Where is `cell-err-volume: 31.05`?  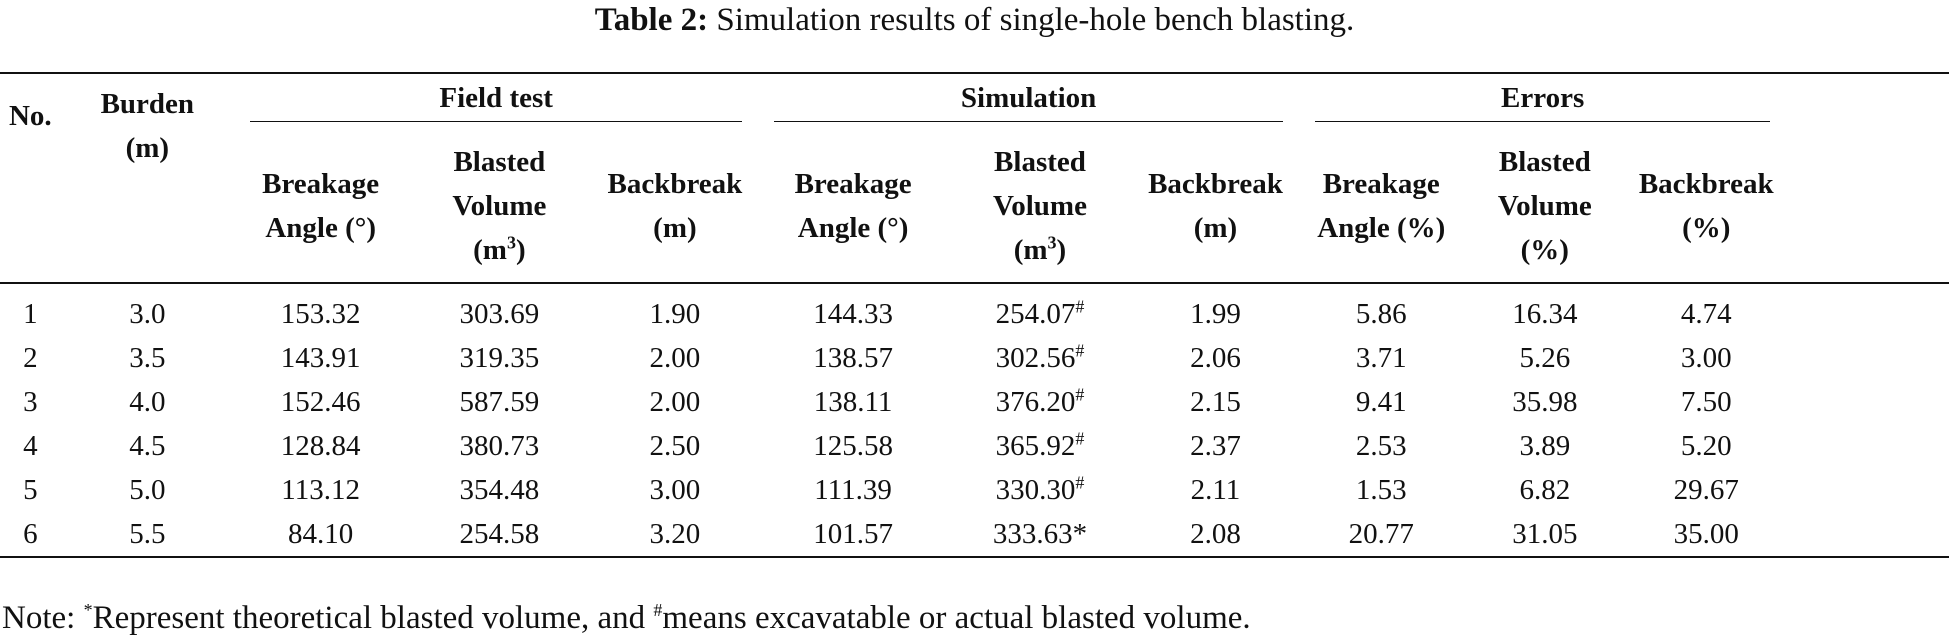
cell-err-volume: 31.05 is located at coordinates (1545, 534).